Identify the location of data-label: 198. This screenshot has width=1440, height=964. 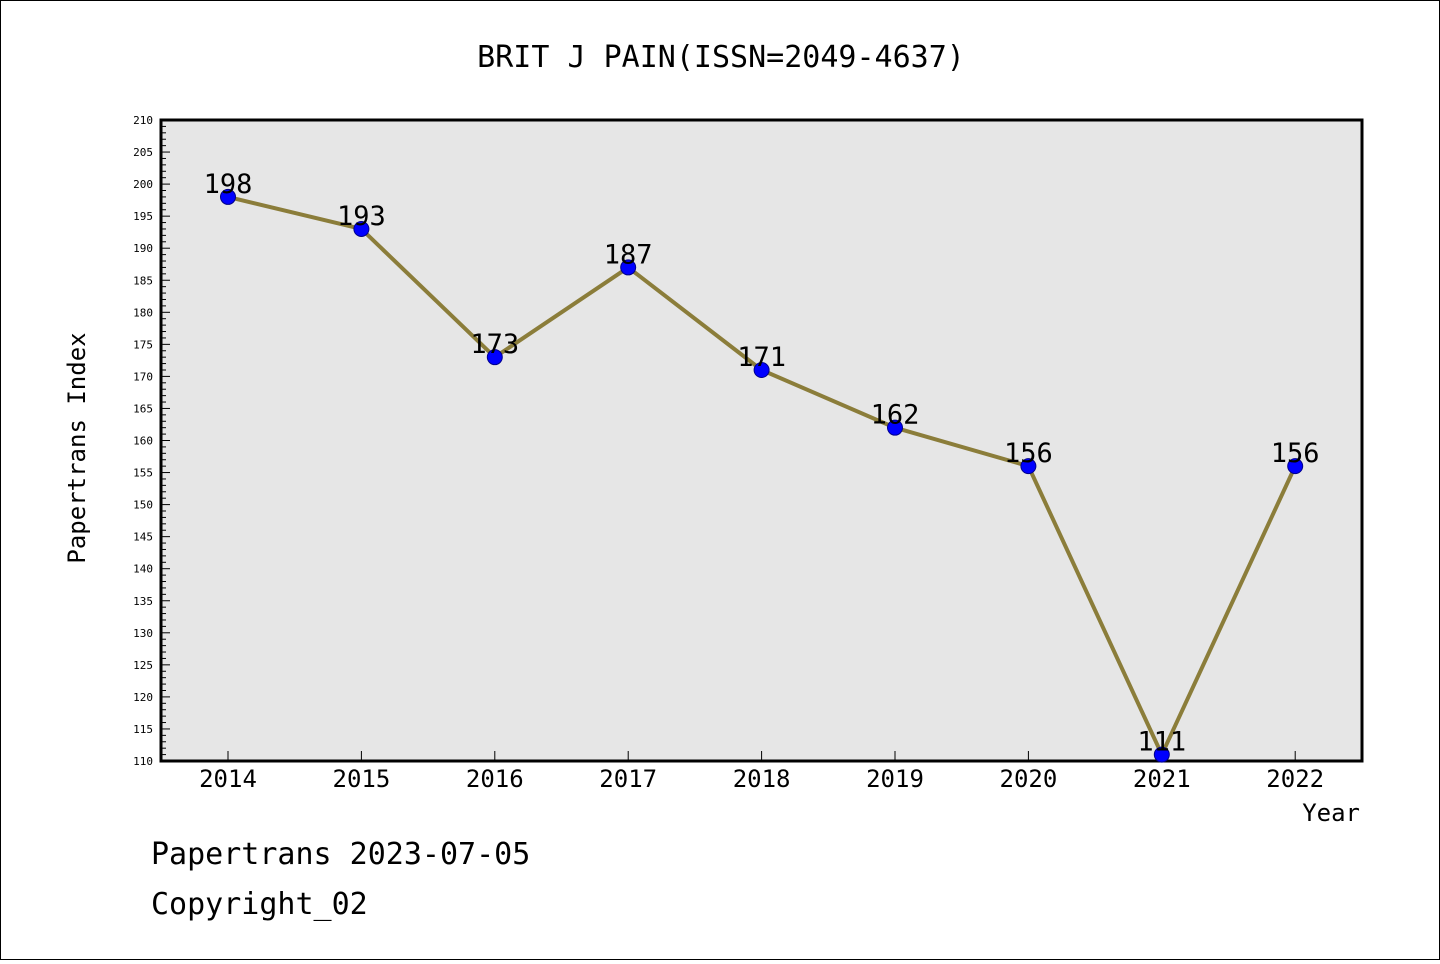
(228, 184).